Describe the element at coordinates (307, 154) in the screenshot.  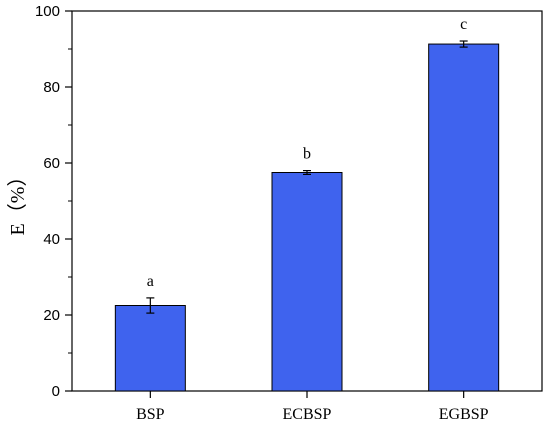
I see `significance-label: b` at that location.